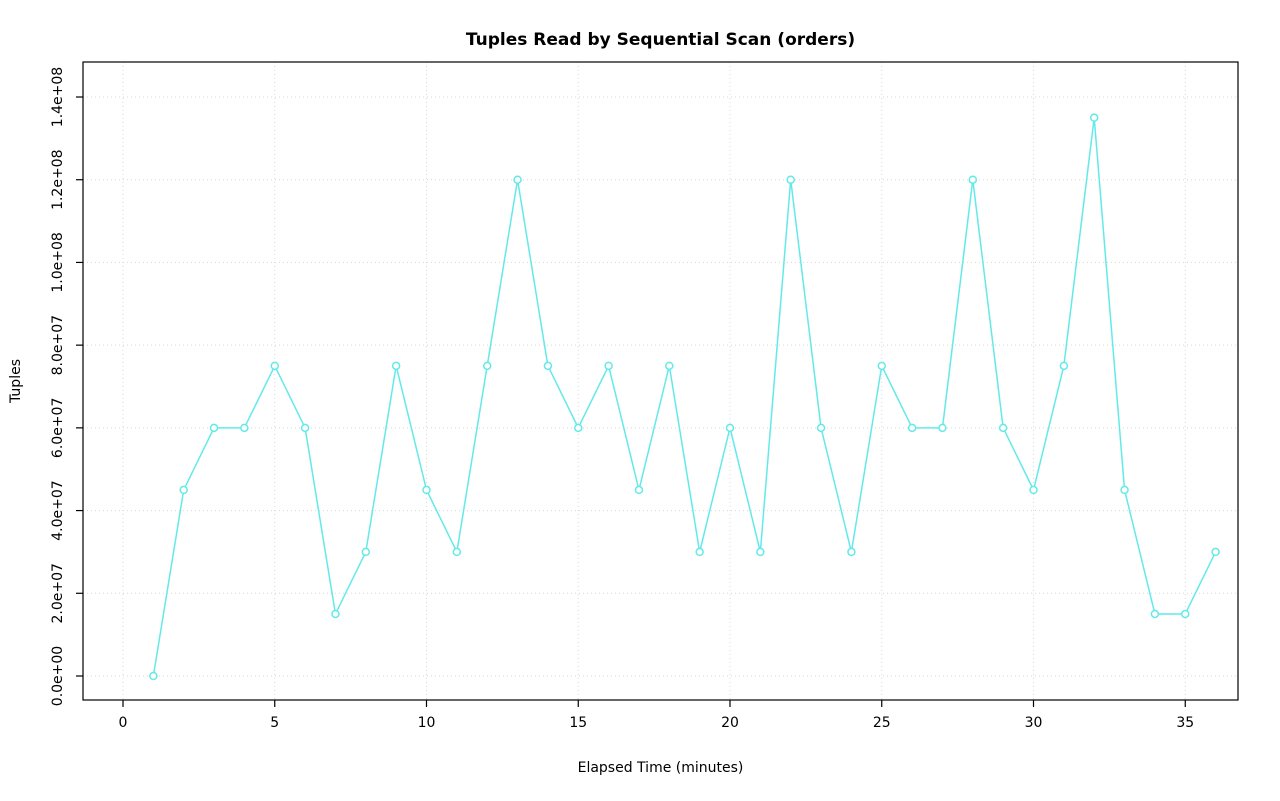 This screenshot has width=1280, height=801. Describe the element at coordinates (660, 40) in the screenshot. I see `chart-title: Tuples Read by Sequential Scan (orders)` at that location.